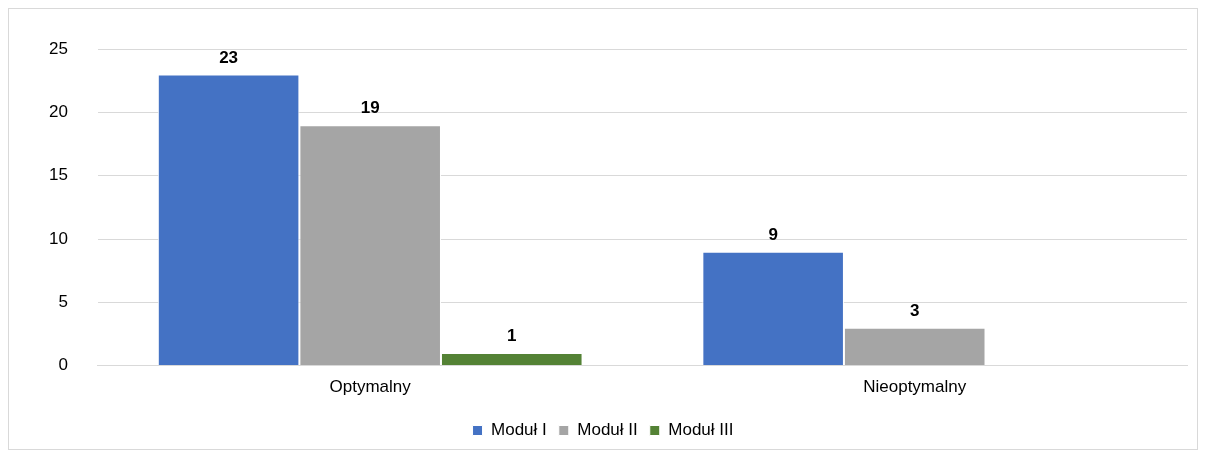  What do you see at coordinates (701, 430) in the screenshot?
I see `legend-label: Moduł III` at bounding box center [701, 430].